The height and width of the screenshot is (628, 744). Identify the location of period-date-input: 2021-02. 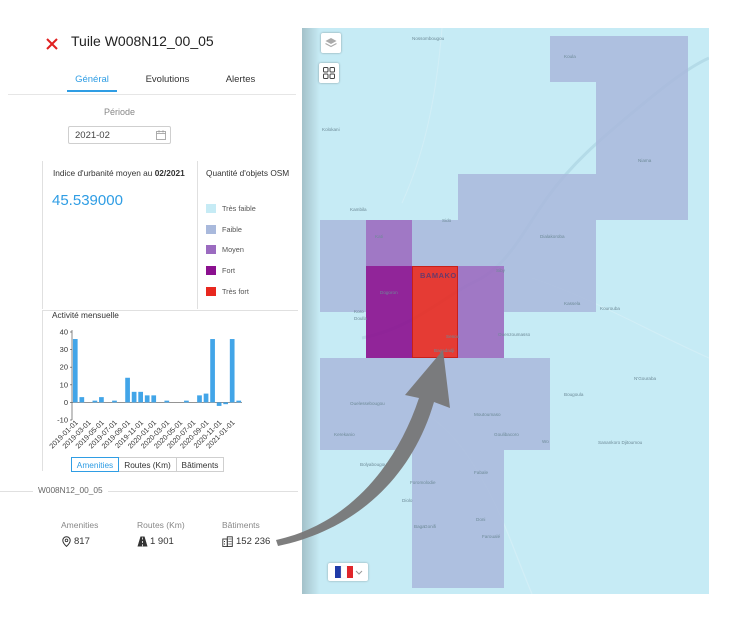
(119, 135).